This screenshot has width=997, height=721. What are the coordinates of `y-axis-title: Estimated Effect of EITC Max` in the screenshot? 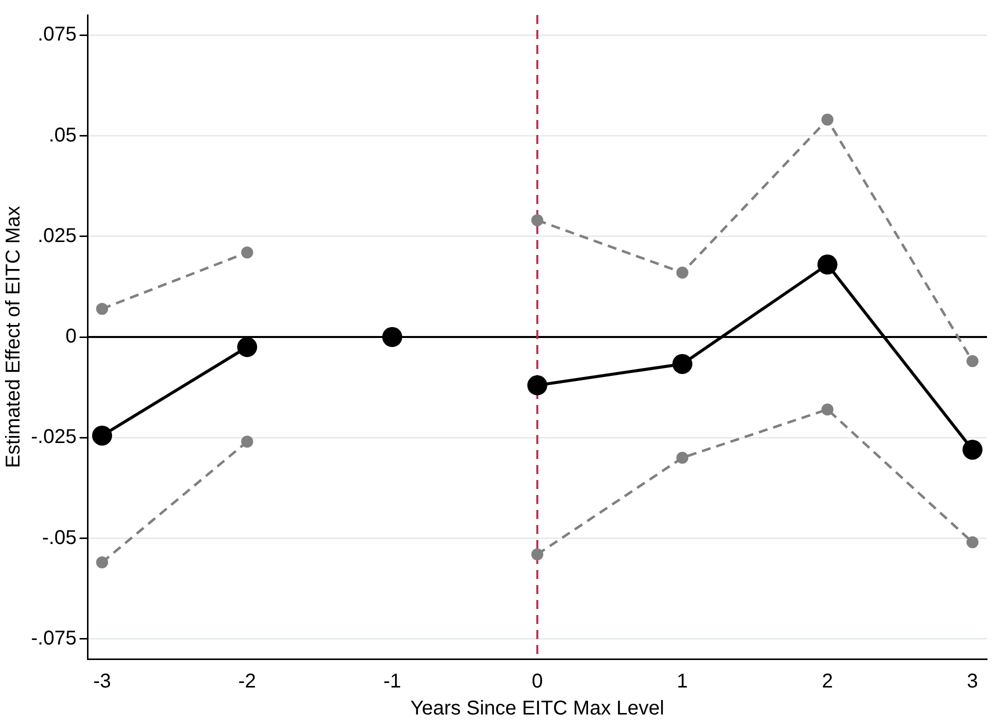 It's located at (13, 337).